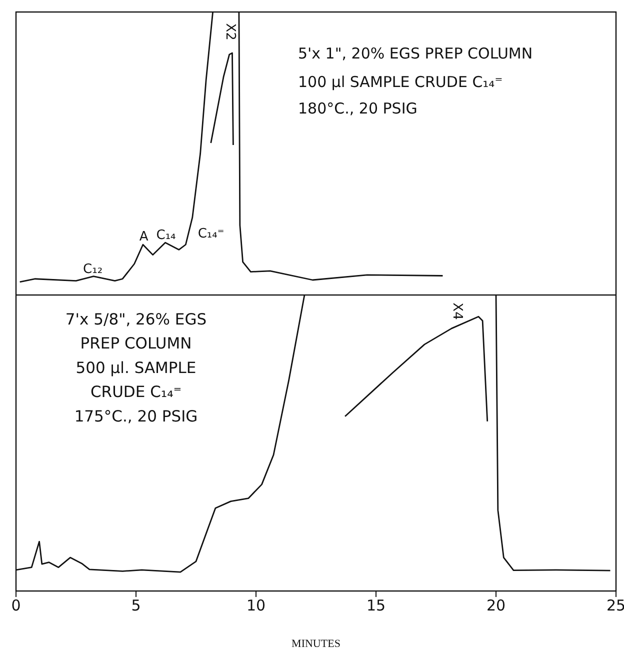 This screenshot has width=624, height=656. What do you see at coordinates (456, 311) in the screenshot?
I see `annotation: X4` at bounding box center [456, 311].